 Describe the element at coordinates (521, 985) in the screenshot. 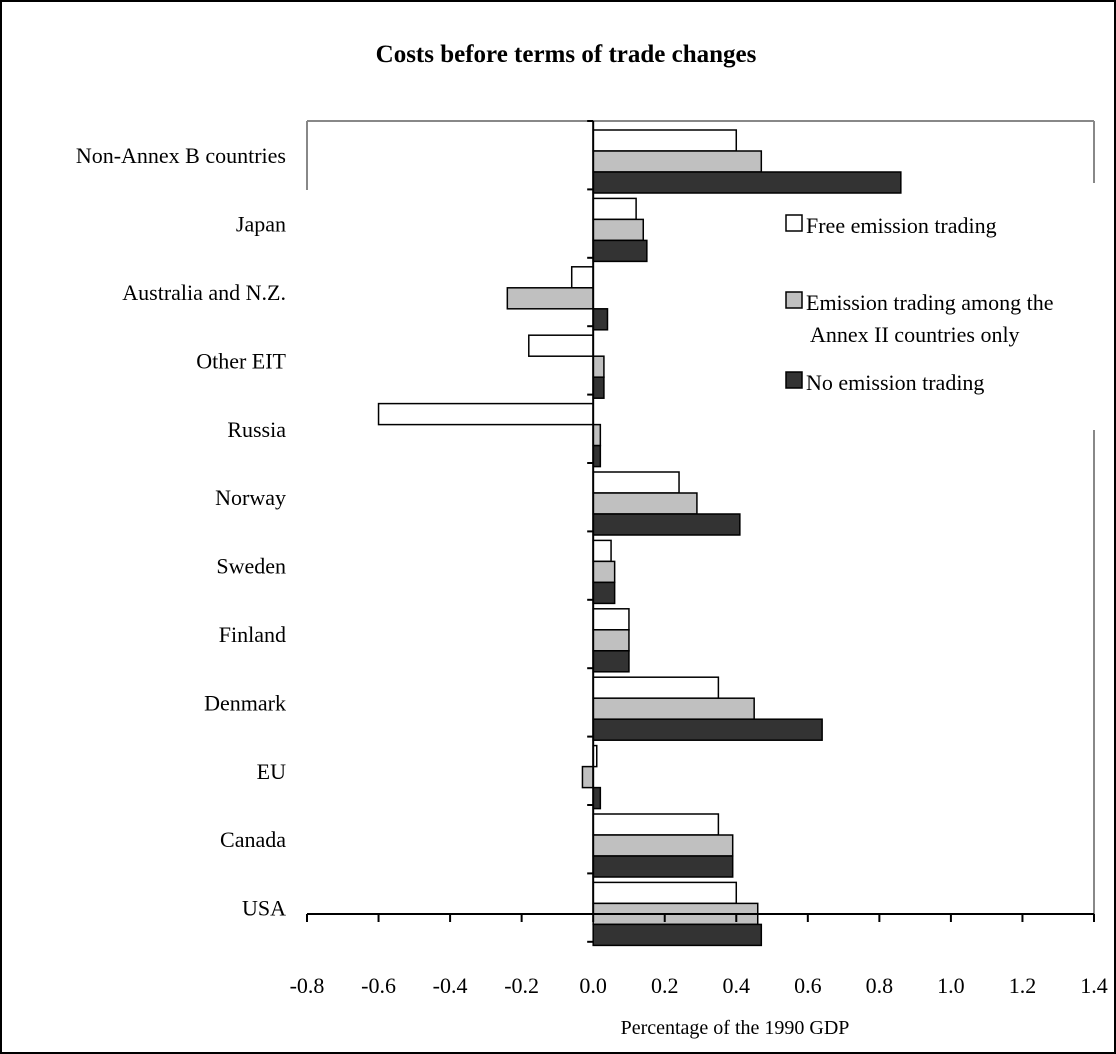

I see `x-tick-label: -0.2` at that location.